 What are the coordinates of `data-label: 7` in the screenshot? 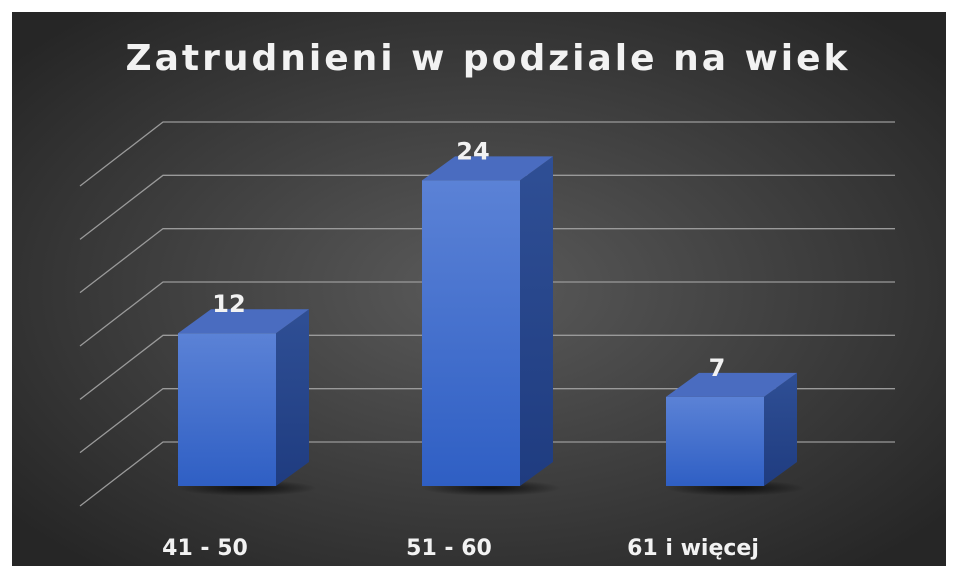 It's located at (717, 368).